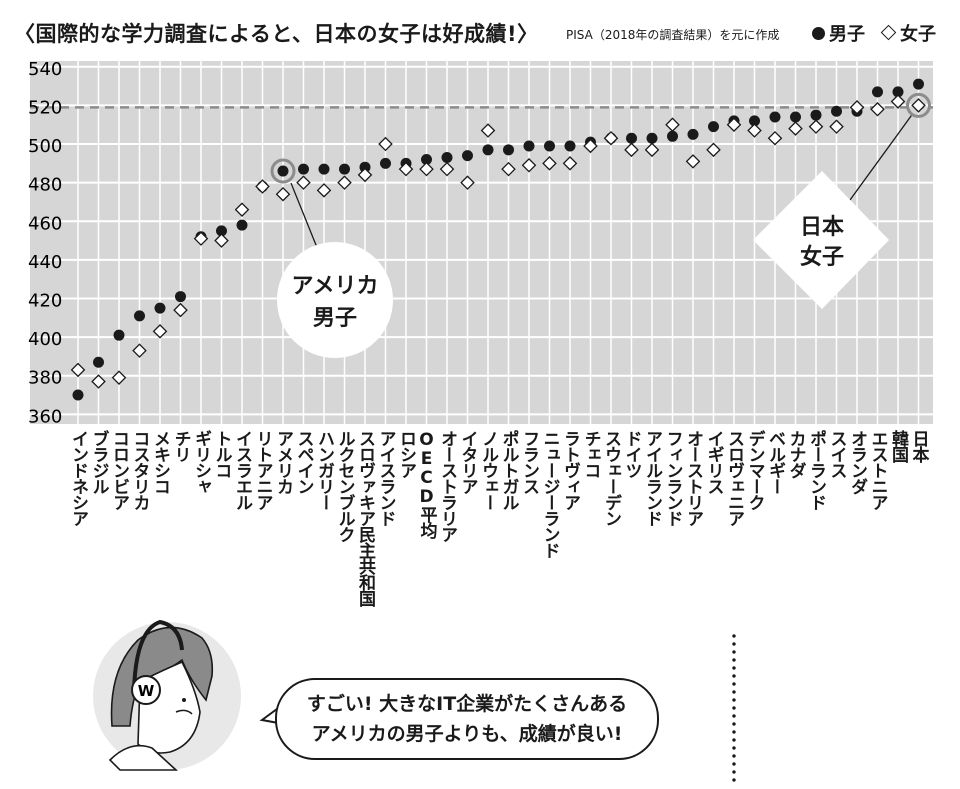 The width and height of the screenshot is (960, 789). Describe the element at coordinates (303, 462) in the screenshot. I see `x-tick-label: スペイン` at that location.